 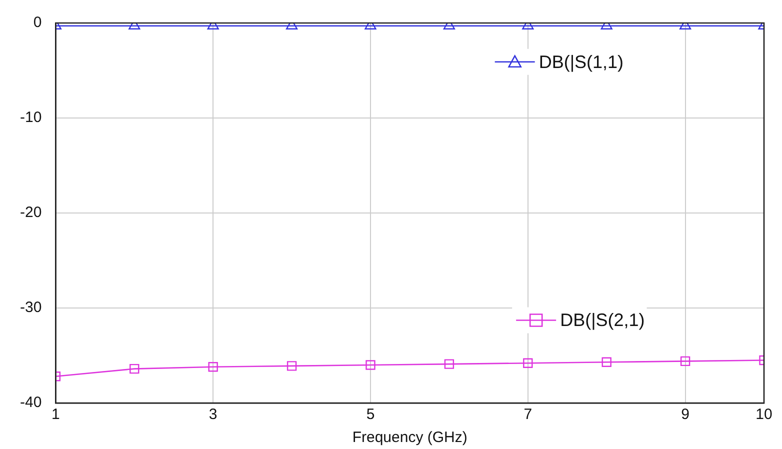 What do you see at coordinates (685, 415) in the screenshot?
I see `x-tick-label: 9` at bounding box center [685, 415].